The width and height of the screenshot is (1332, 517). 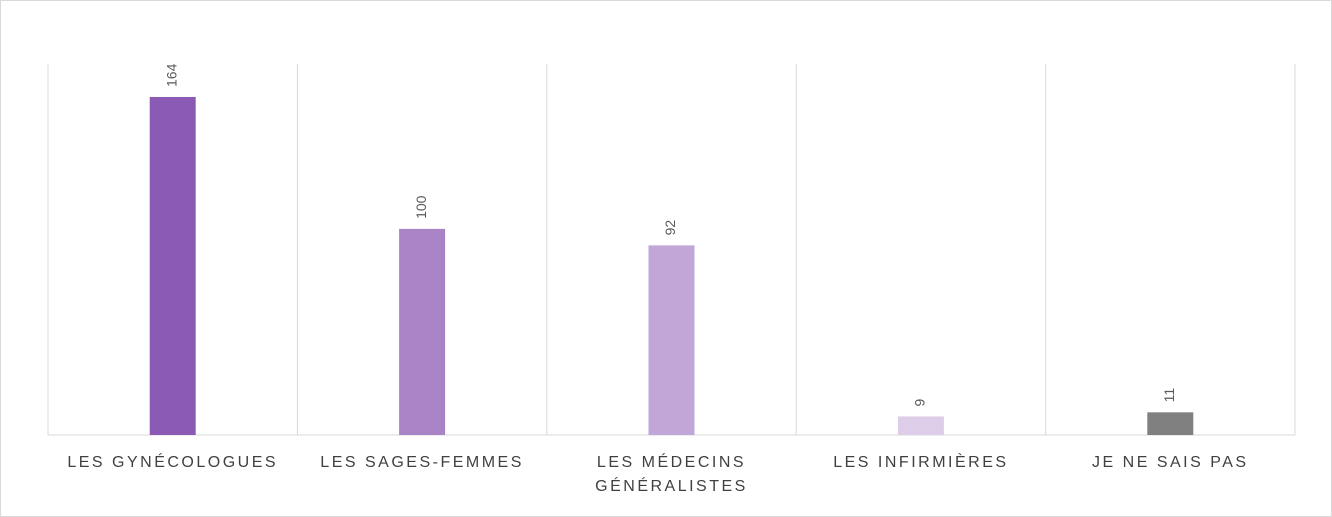 What do you see at coordinates (422, 462) in the screenshot?
I see `x-tick-label: LES SAGES-FEMMES` at bounding box center [422, 462].